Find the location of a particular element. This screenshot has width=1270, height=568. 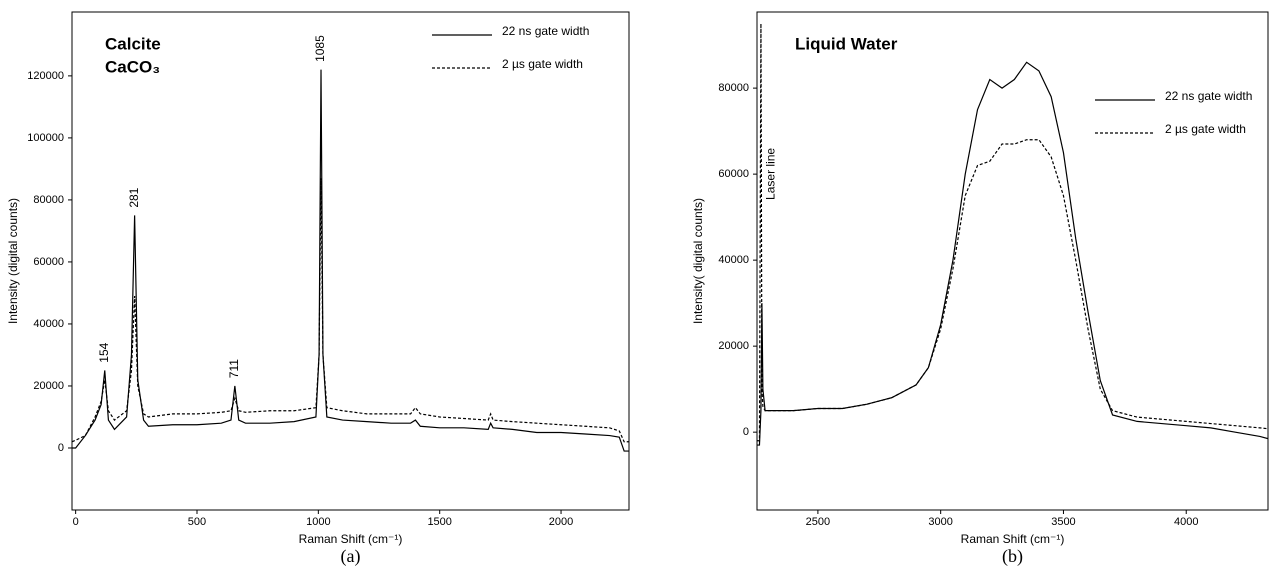

x-tick-label: 500 is located at coordinates (197, 522).